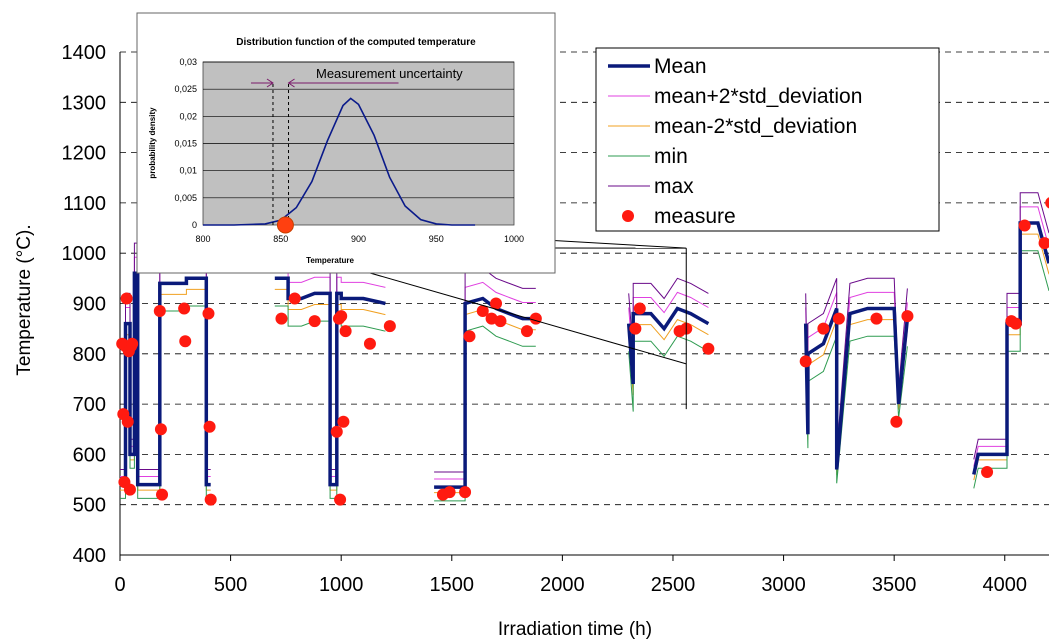  What do you see at coordinates (84, 254) in the screenshot?
I see `y-tick-label: 1000` at bounding box center [84, 254].